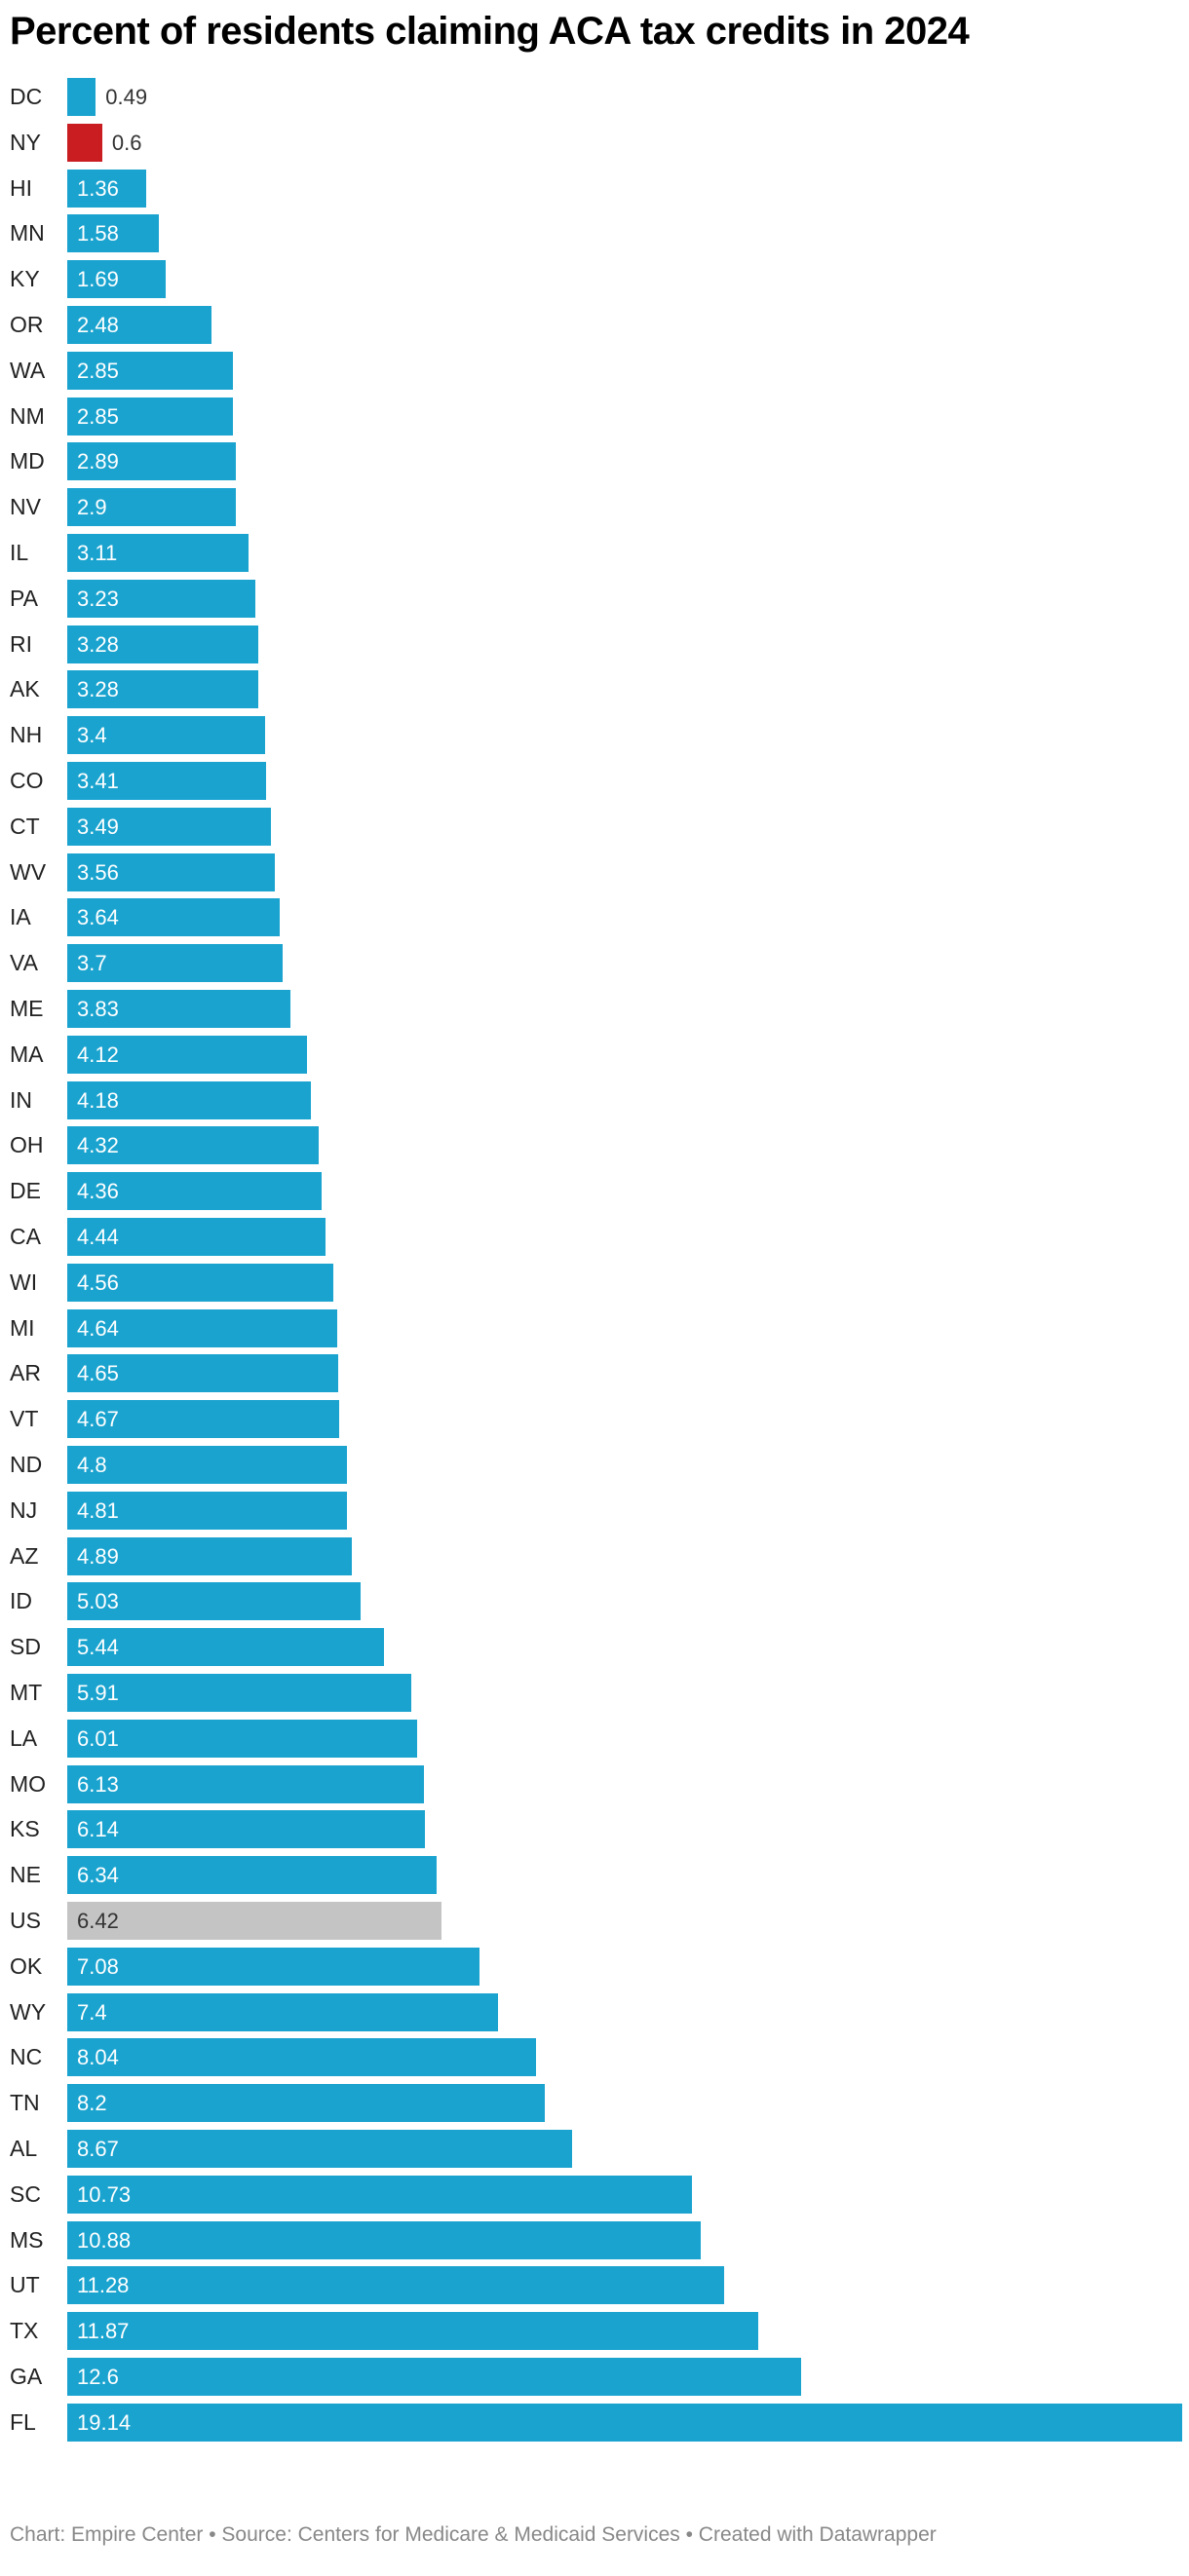 The image size is (1189, 2576). I want to click on bar-ny, so click(84, 142).